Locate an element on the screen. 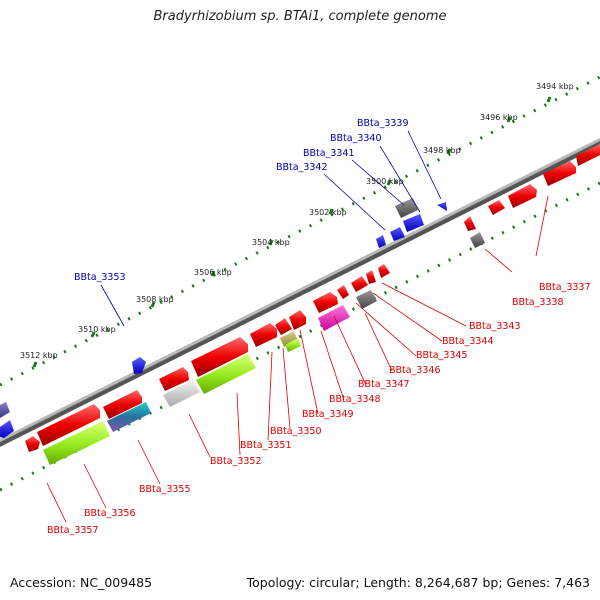  ruler-label-3510: 3510 kbp is located at coordinates (97, 329).